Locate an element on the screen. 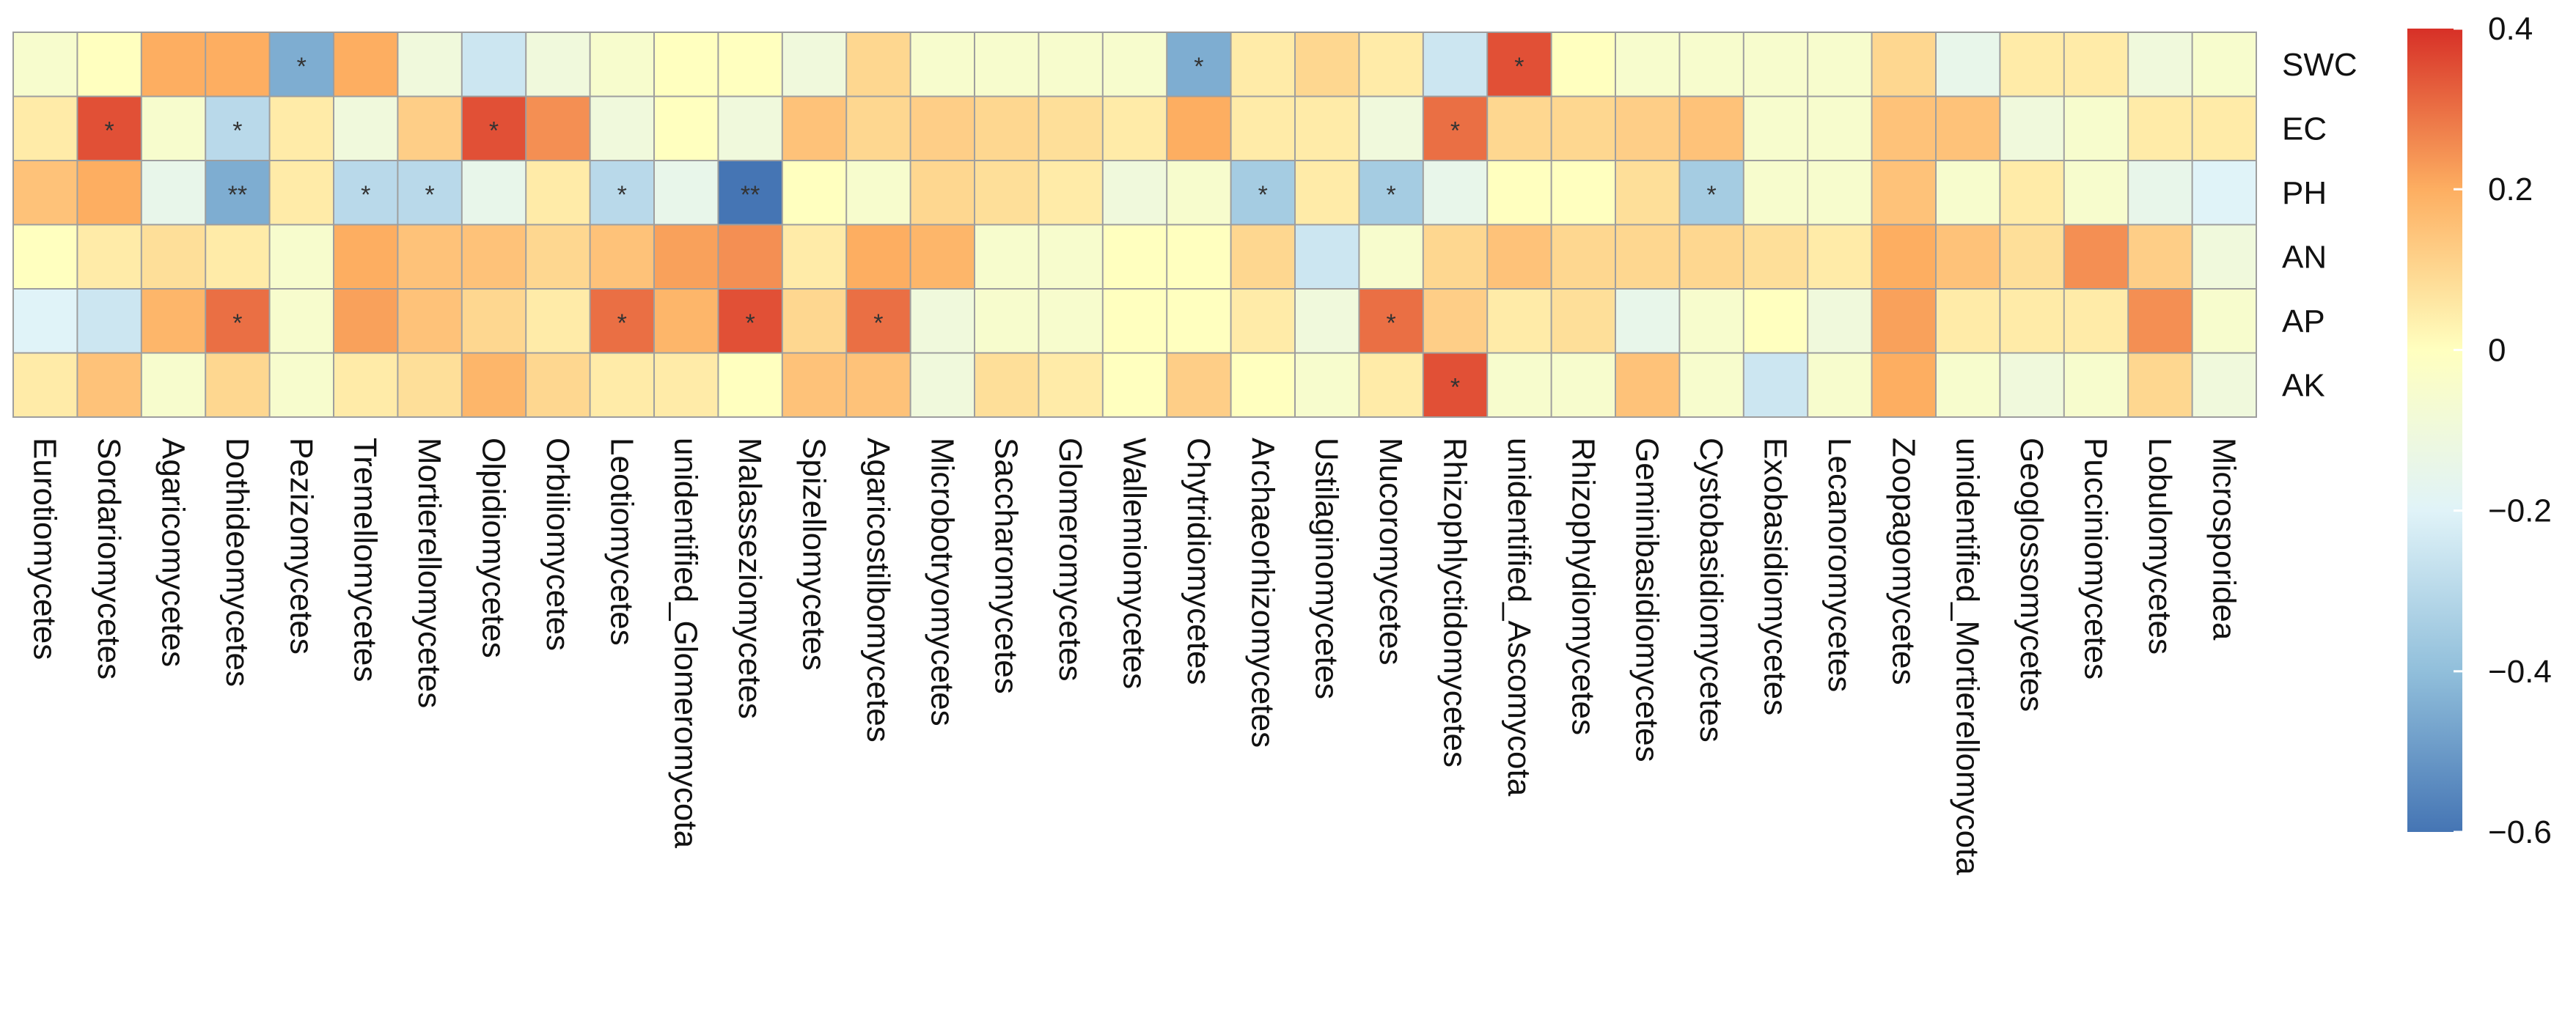 The height and width of the screenshot is (1024, 2576). row-label-ec: EC is located at coordinates (2305, 129).